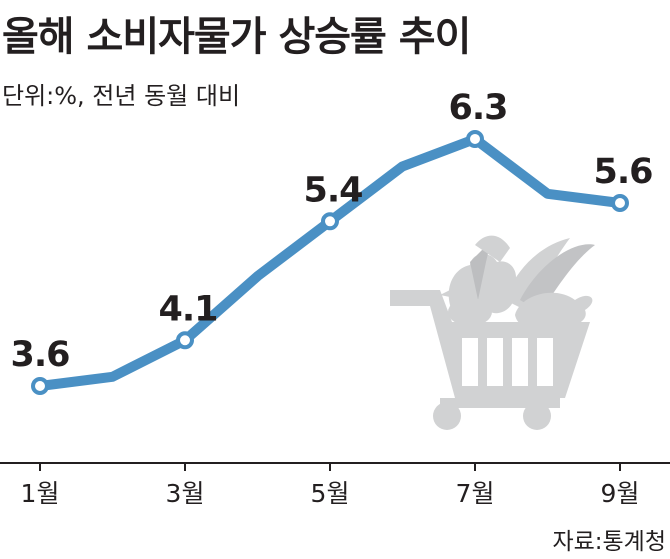  Describe the element at coordinates (507, 362) in the screenshot. I see `cart-basket-slots` at that location.